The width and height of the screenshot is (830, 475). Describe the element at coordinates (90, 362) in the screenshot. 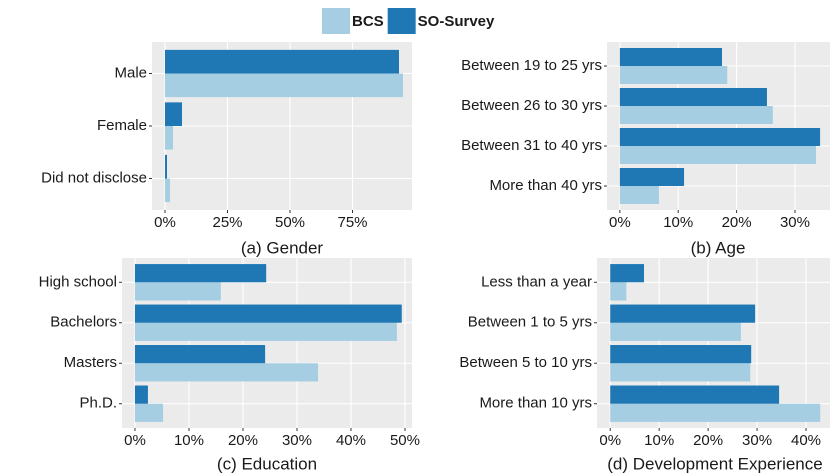

I see `y-tick-label: Masters` at that location.